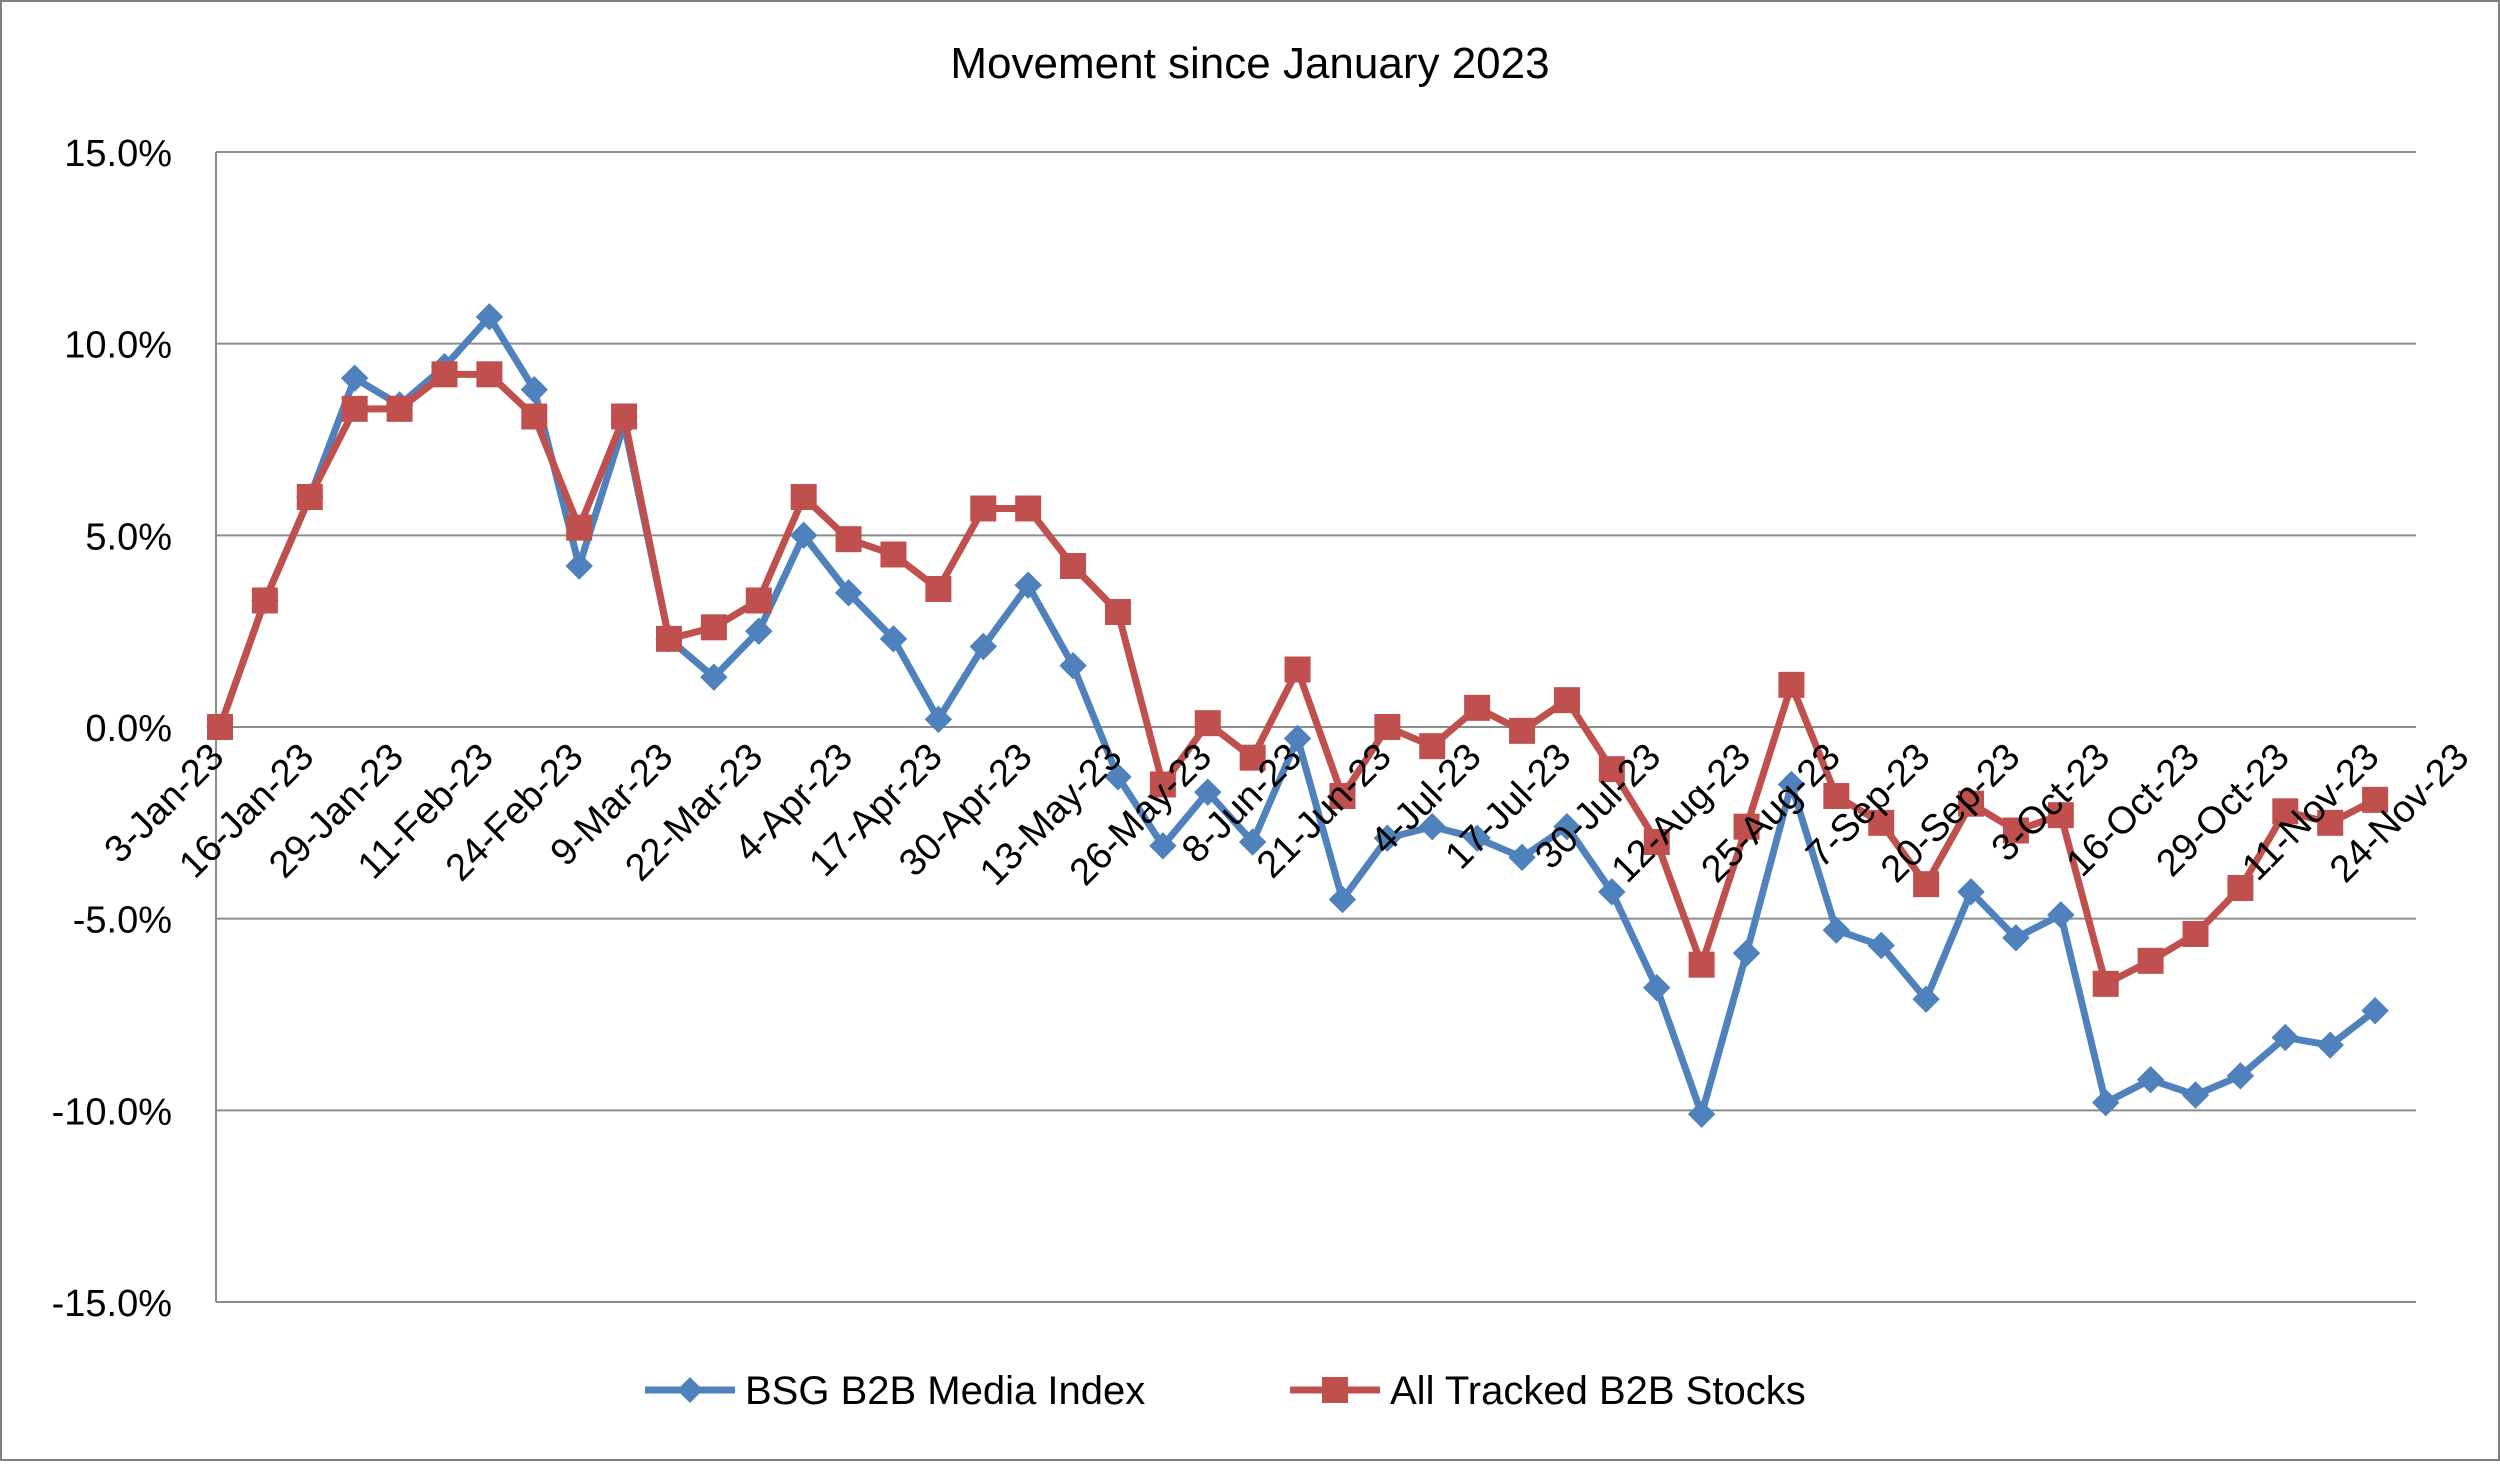 The image size is (2500, 1466). I want to click on chart-title: Movement since January 2023, so click(1249, 63).